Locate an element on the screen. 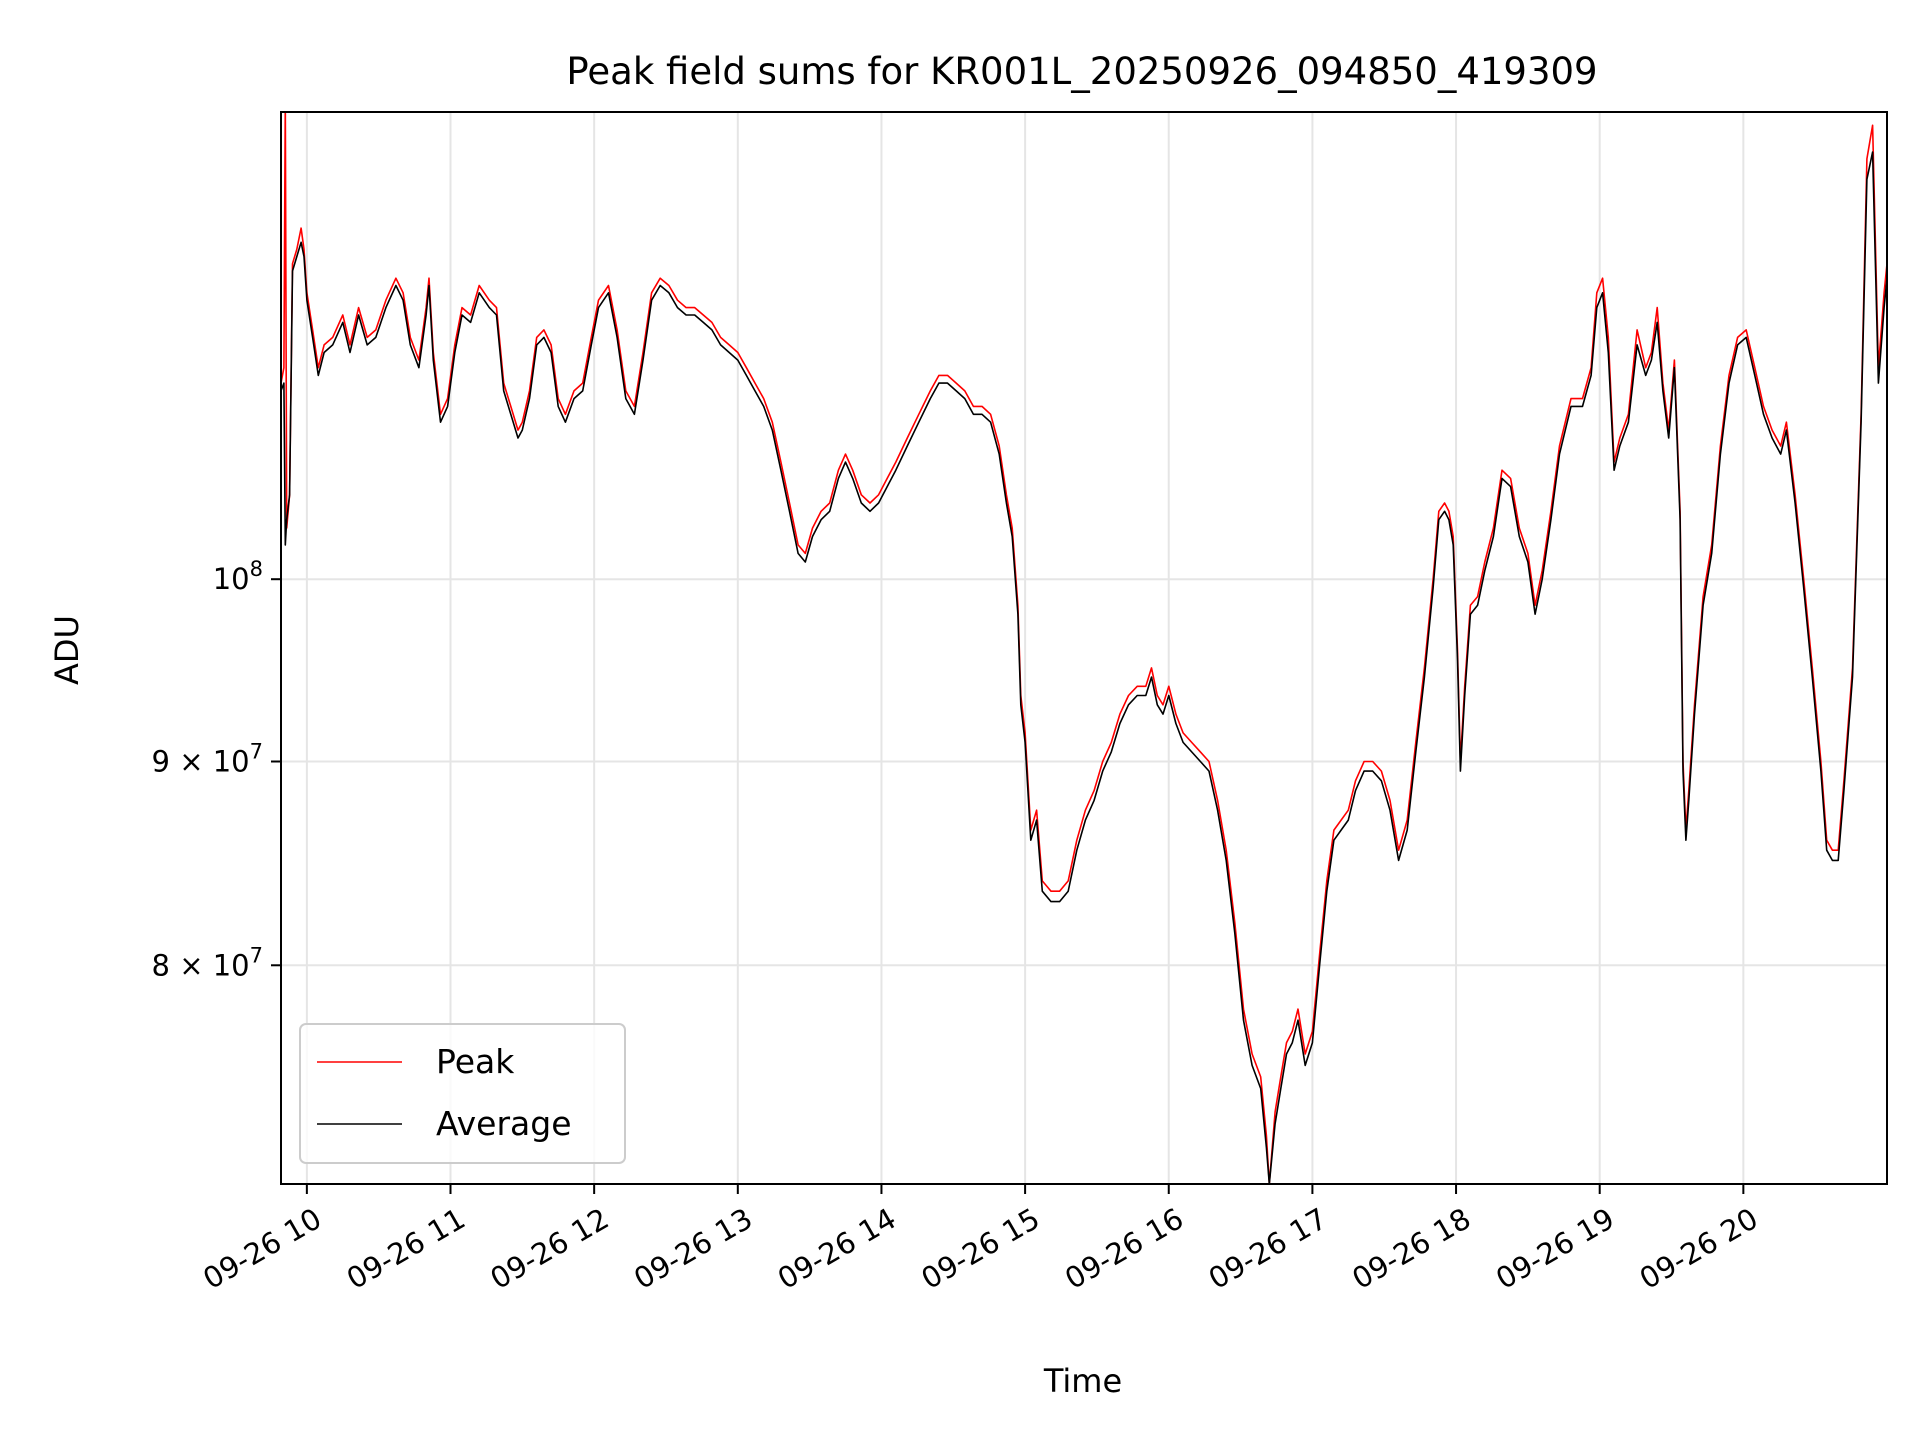  y-axis-title: ADU is located at coordinates (67, 650).